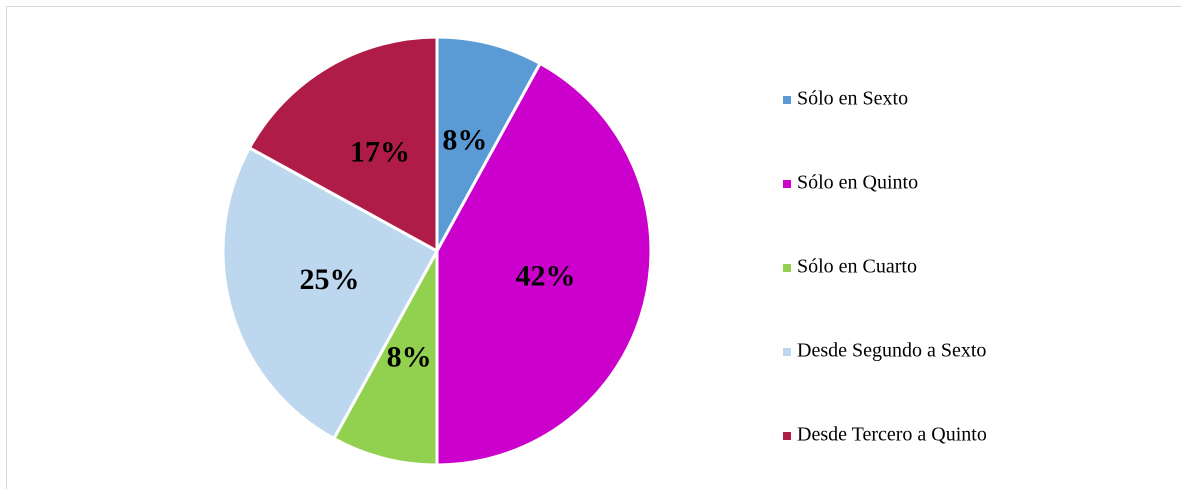 This screenshot has height=489, width=1181. Describe the element at coordinates (857, 267) in the screenshot. I see `legend-label: Sólo en Cuarto` at that location.